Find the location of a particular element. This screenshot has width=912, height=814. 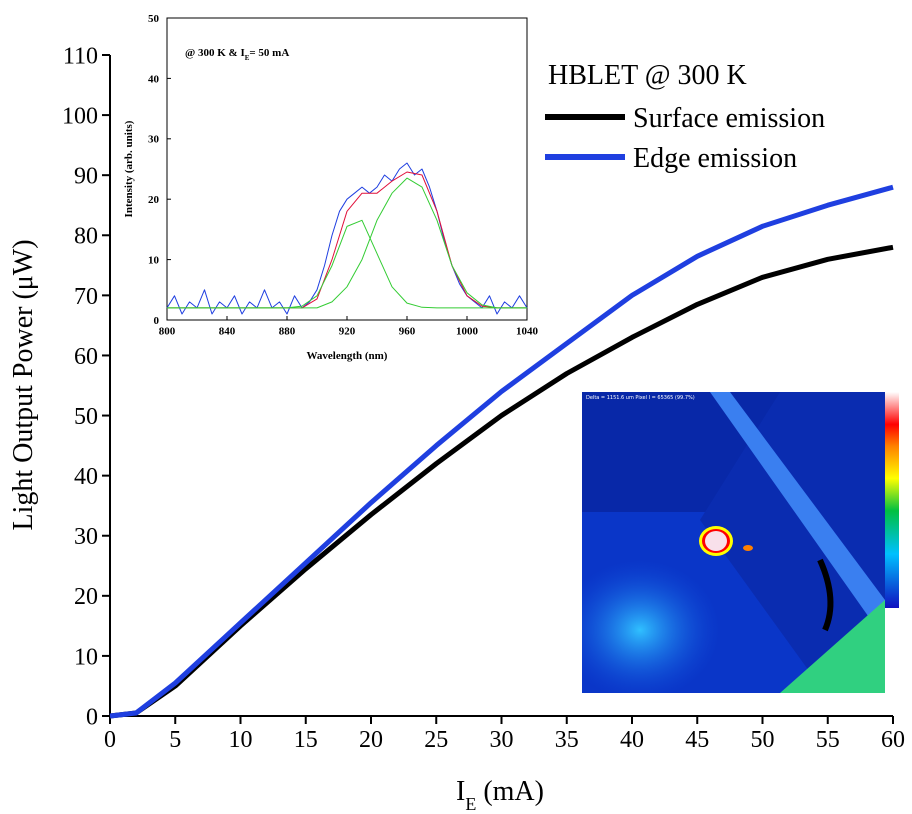

x-tick-label: 60 is located at coordinates (893, 740).